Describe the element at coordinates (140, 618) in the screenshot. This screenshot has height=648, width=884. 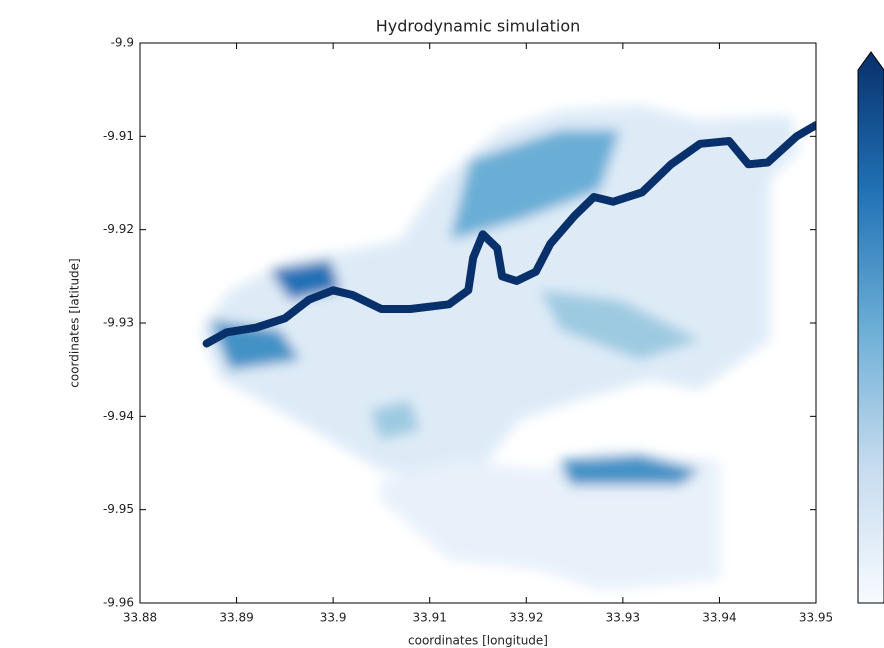
I see `x-tick-label: 33.88` at that location.